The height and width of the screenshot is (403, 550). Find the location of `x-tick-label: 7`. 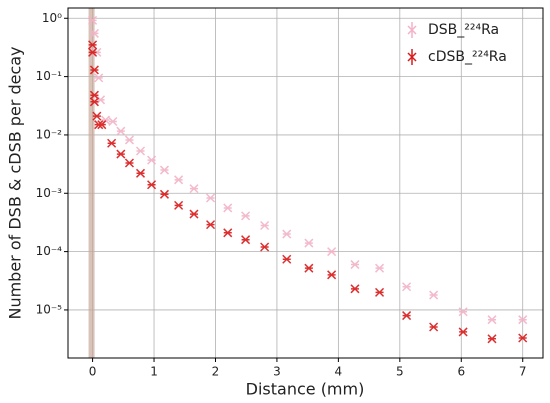

x-tick-label: 7 is located at coordinates (523, 372).